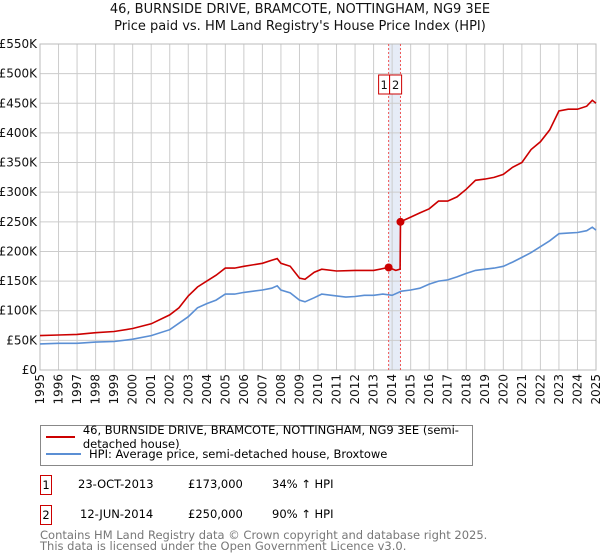 This screenshot has height=560, width=600. I want to click on x-tick-label: 2015, so click(411, 389).